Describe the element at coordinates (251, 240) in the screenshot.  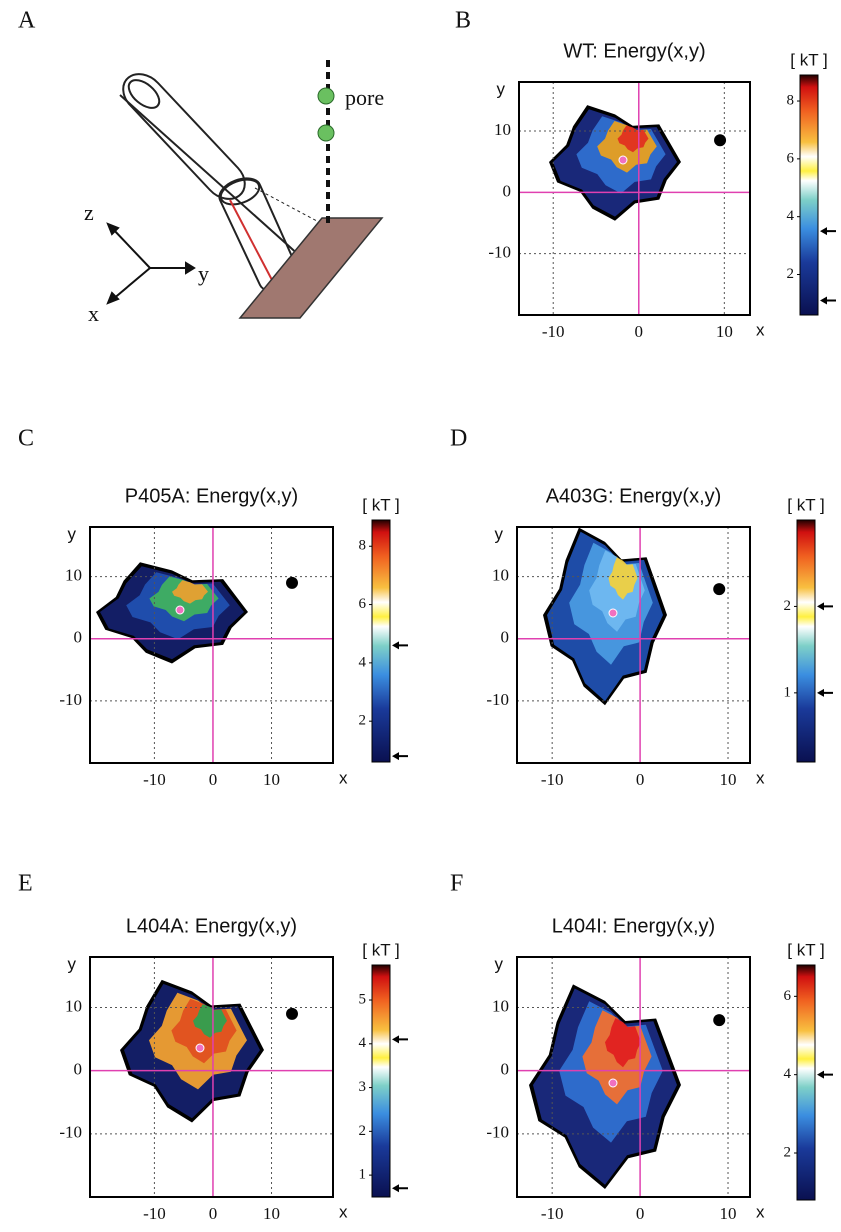
I see `red-line` at that location.